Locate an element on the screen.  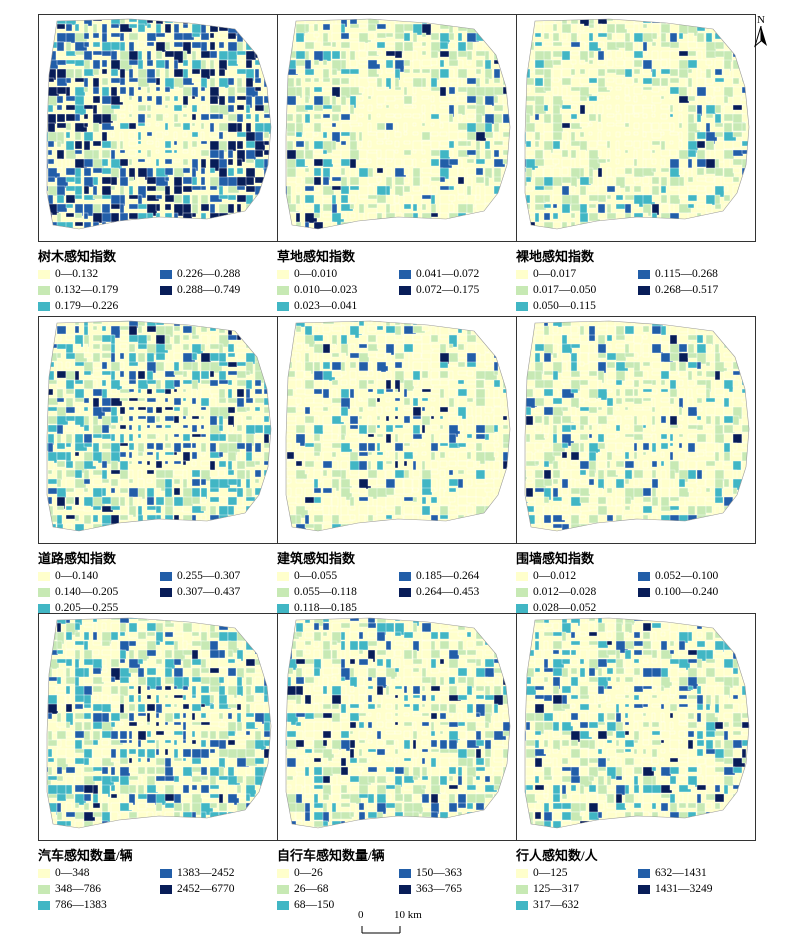
study-area-boundary is located at coordinates (159, 124).